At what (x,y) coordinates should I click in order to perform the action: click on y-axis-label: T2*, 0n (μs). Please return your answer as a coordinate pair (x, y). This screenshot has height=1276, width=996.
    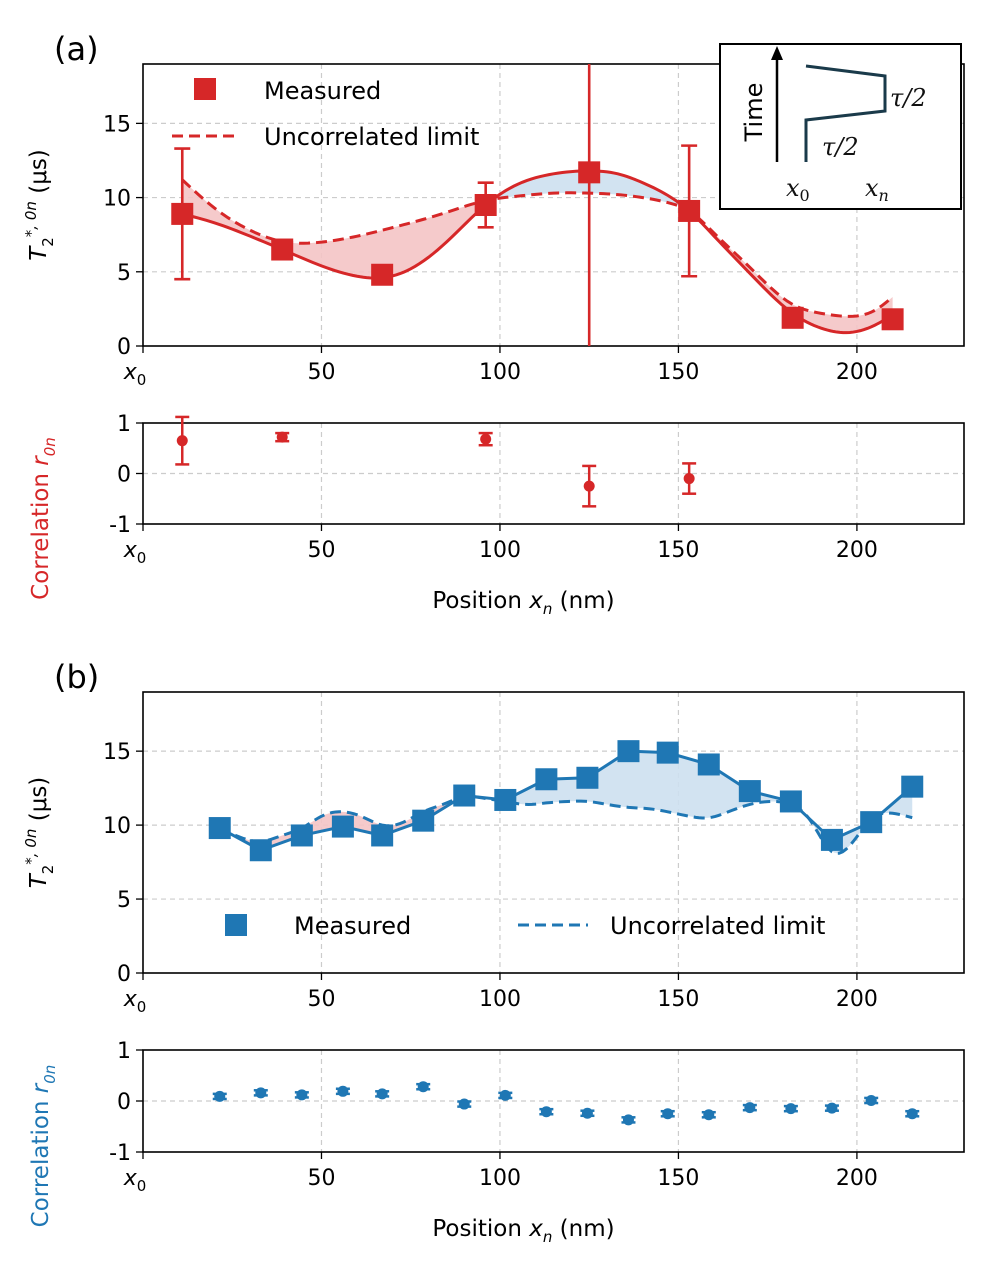
    Looking at the image, I should click on (39, 205).